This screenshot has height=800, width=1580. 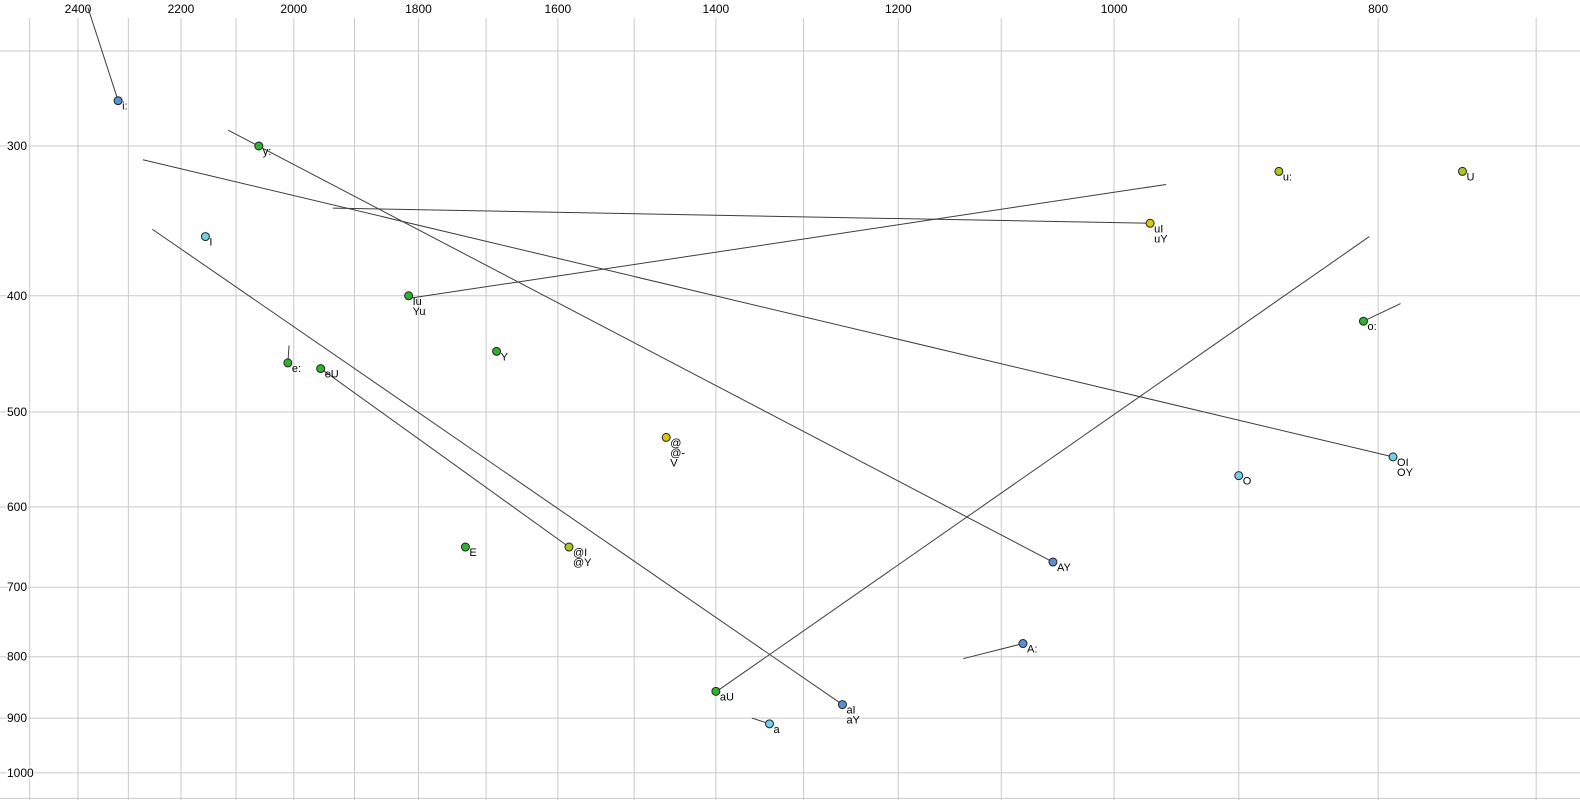 What do you see at coordinates (727, 697) in the screenshot?
I see `vowel-point-label: aU` at bounding box center [727, 697].